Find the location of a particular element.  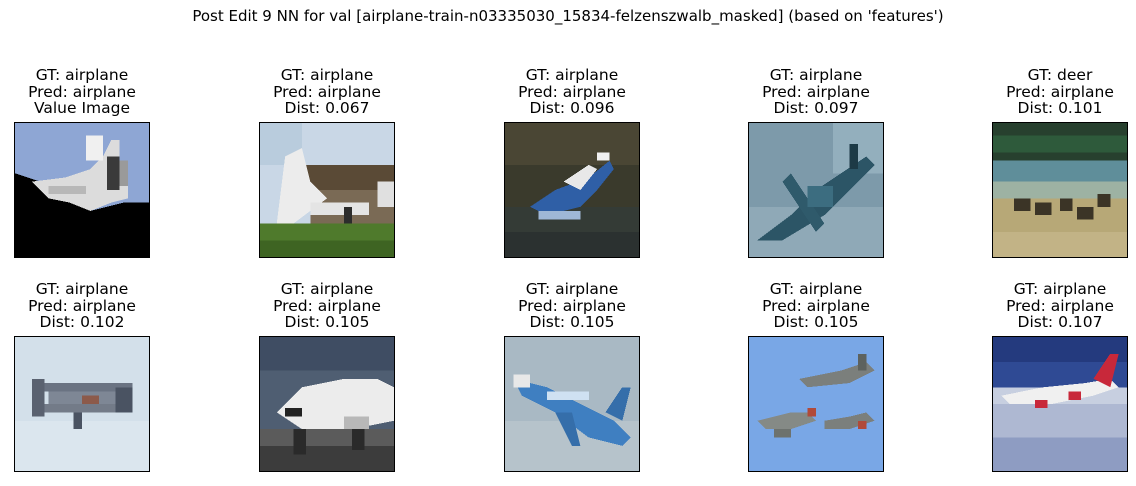

panel-caption: GT: airplane Pred: airplane Dist: 0.096 is located at coordinates (572, 92).